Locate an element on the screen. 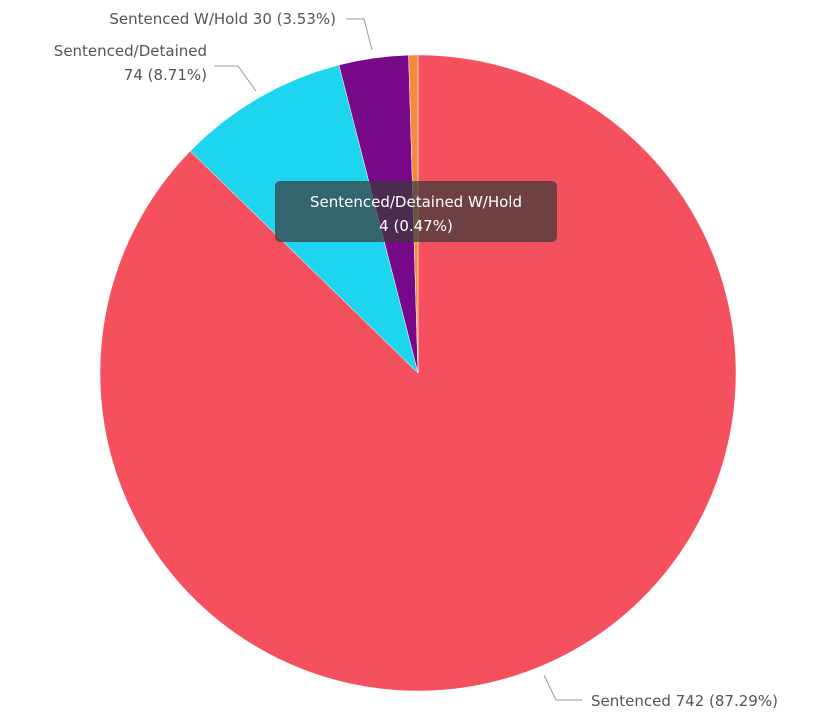 This screenshot has width=817, height=713. leader-line-sentenced is located at coordinates (562, 687).